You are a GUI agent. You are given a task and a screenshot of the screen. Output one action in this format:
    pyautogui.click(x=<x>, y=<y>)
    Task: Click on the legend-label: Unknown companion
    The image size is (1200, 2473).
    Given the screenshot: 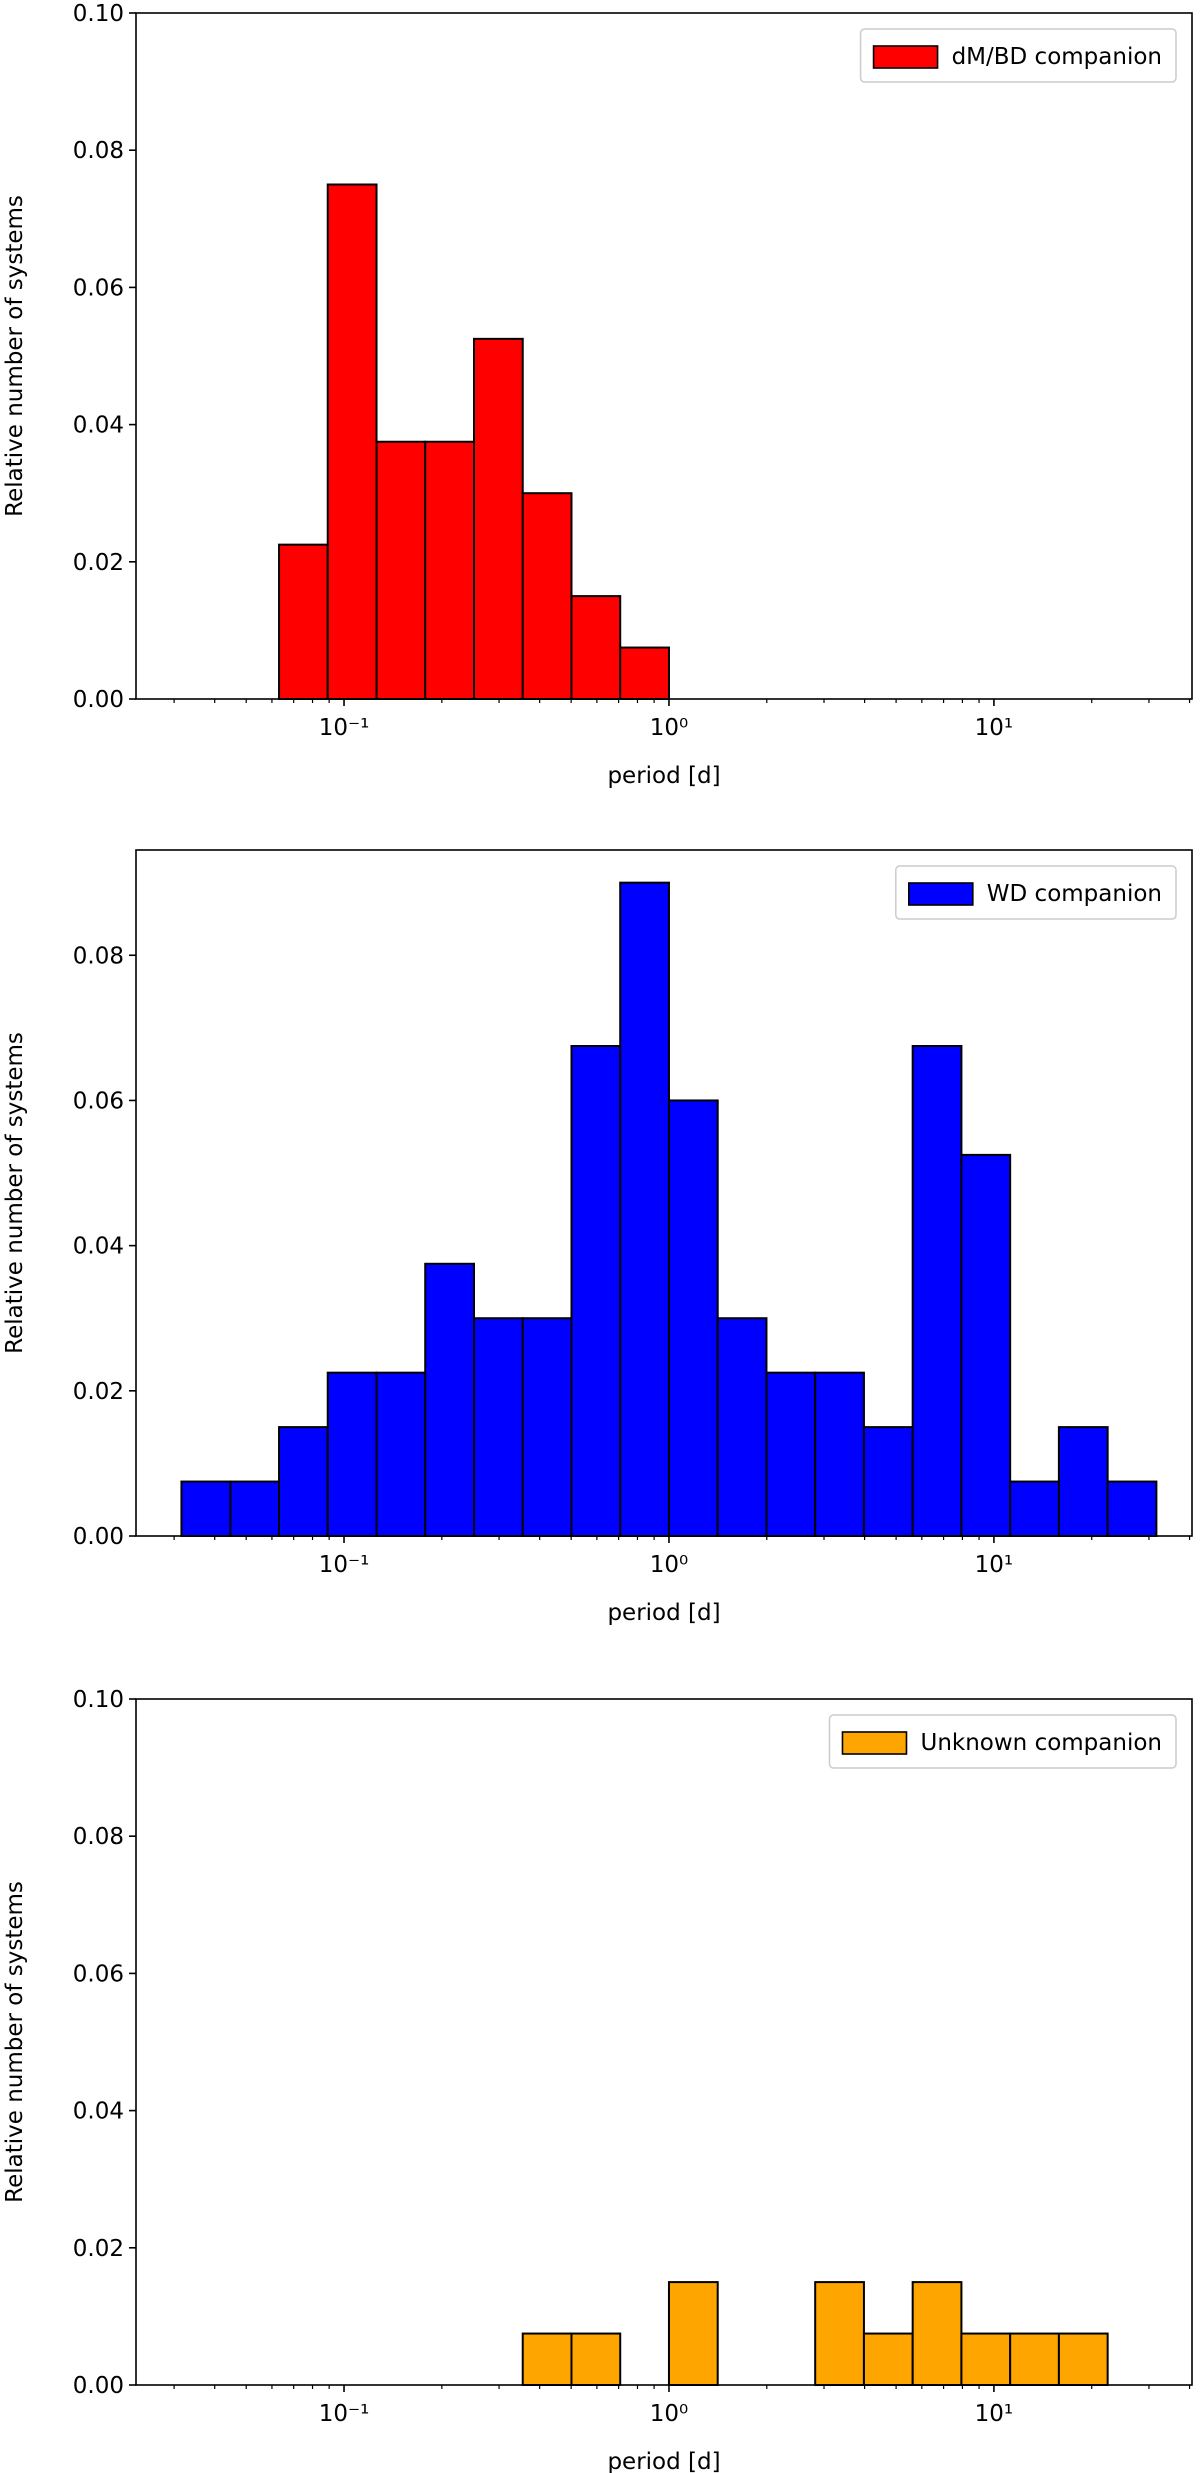 What is the action you would take?
    pyautogui.click(x=1041, y=1743)
    